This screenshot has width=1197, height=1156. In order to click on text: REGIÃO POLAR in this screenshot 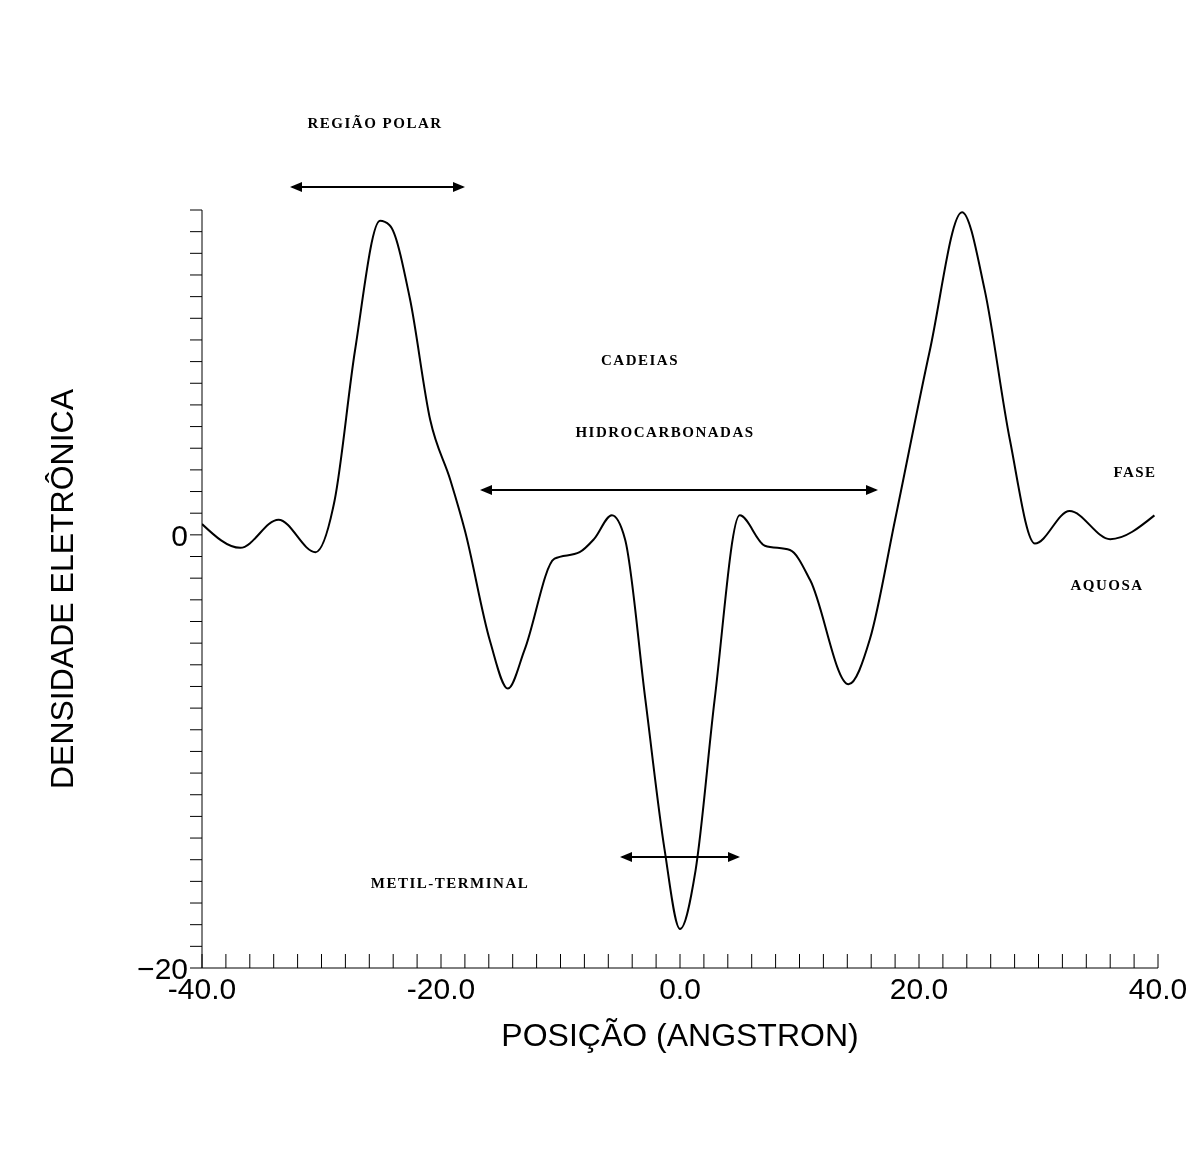, I will do `click(375, 122)`.